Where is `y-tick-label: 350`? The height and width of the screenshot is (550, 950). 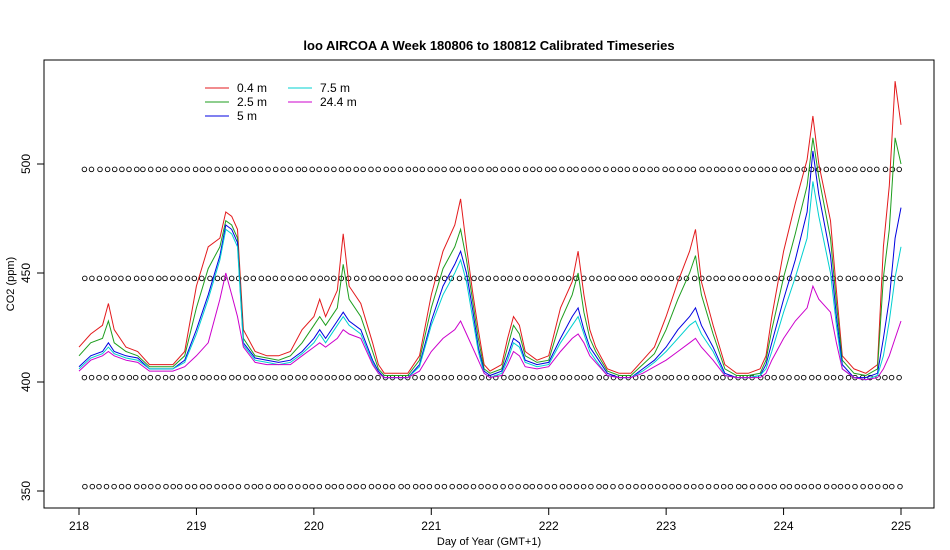 y-tick-label: 350 is located at coordinates (26, 491).